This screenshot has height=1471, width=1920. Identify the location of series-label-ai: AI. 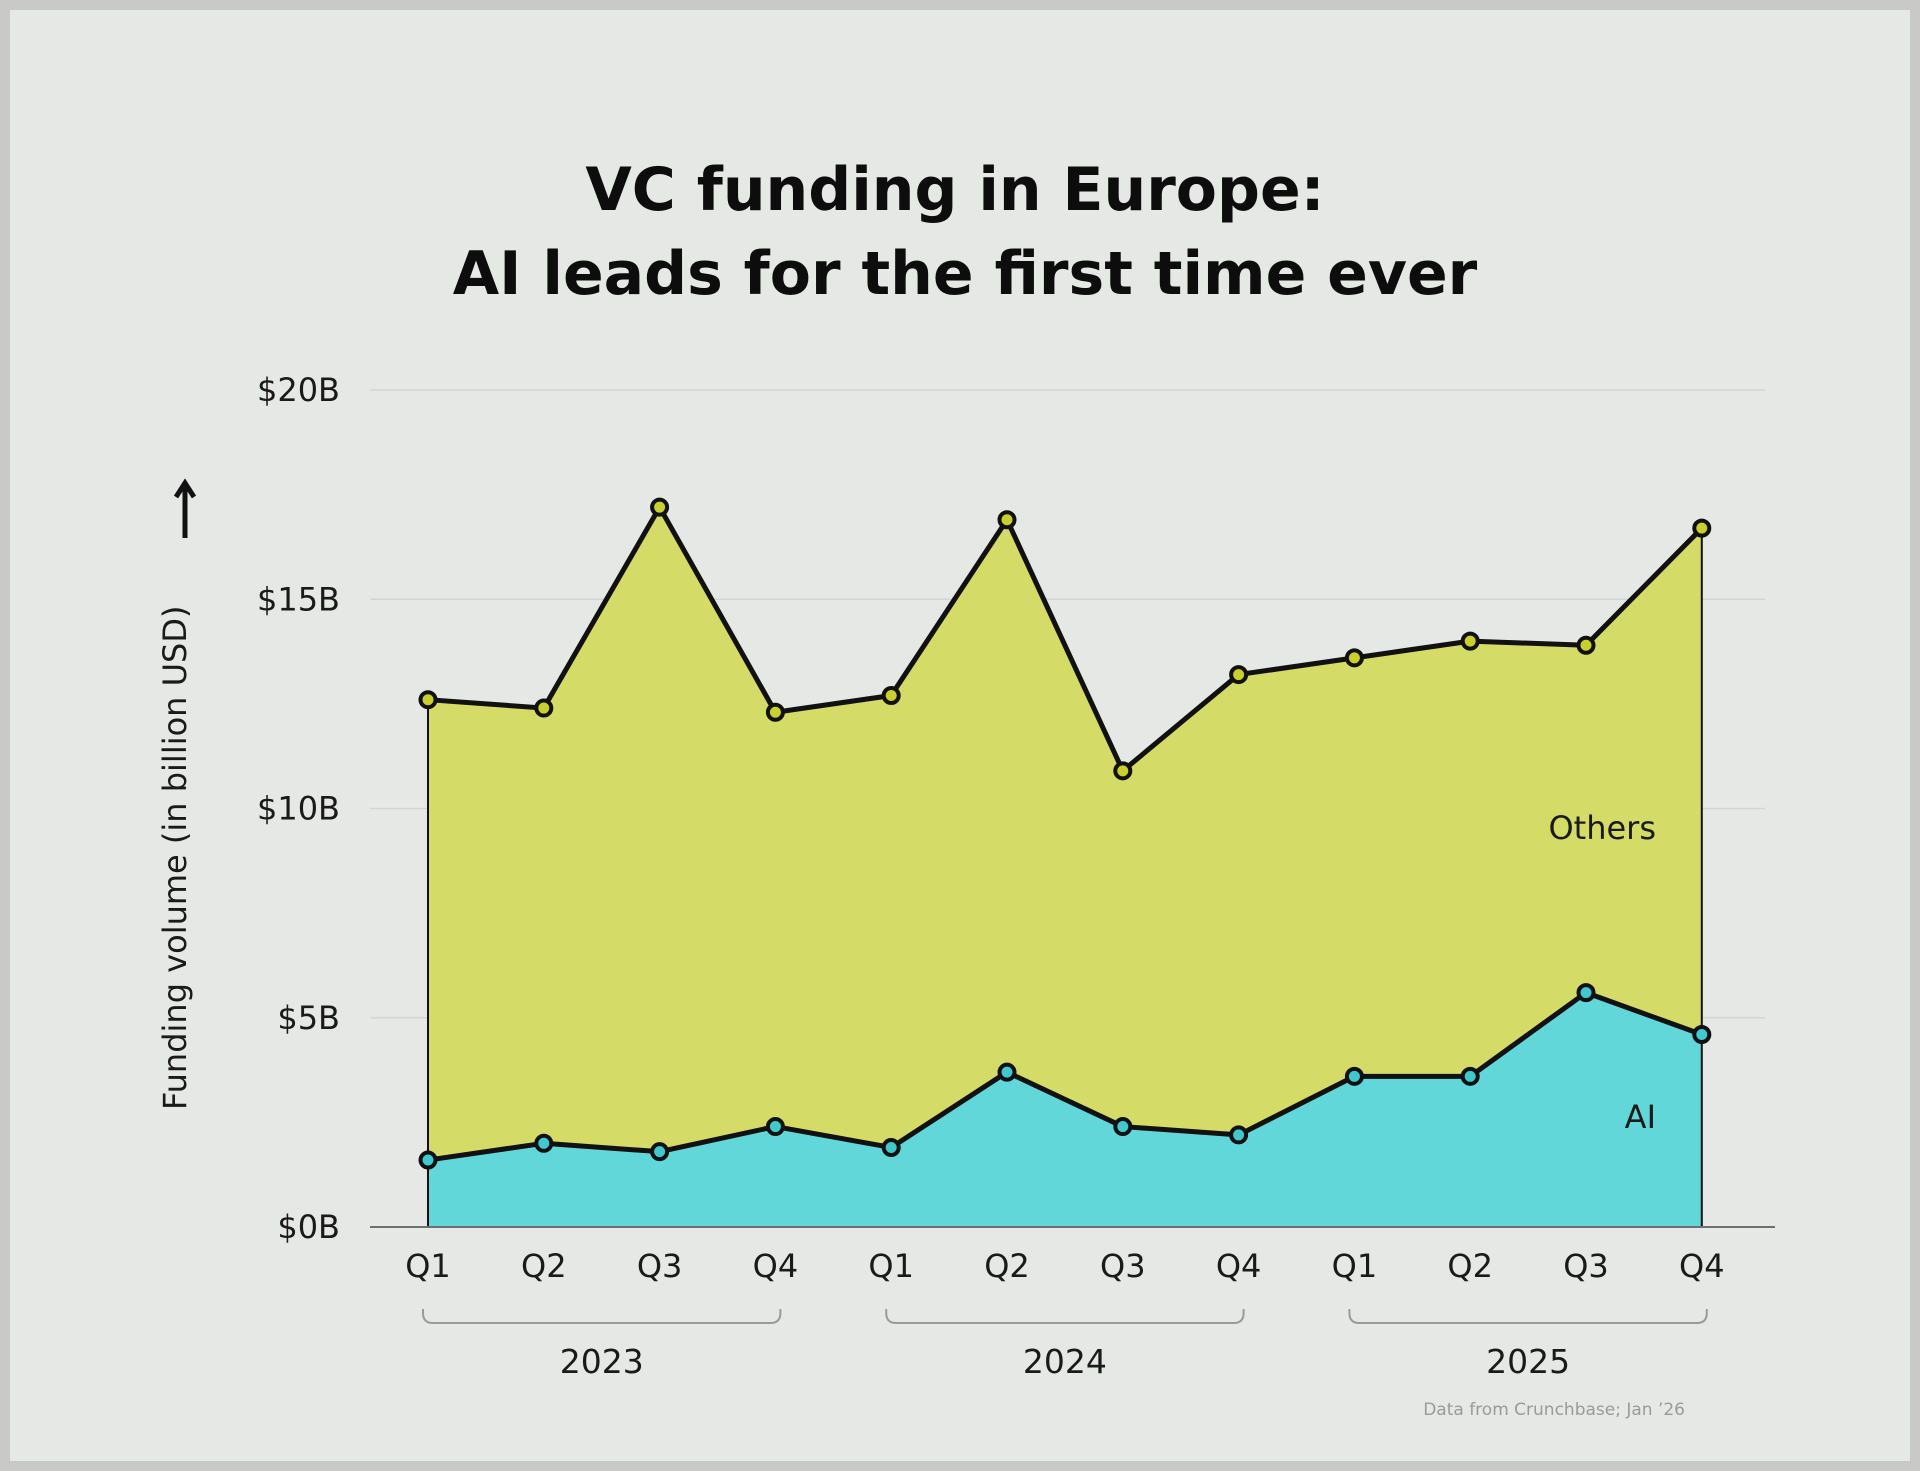
(1640, 1117).